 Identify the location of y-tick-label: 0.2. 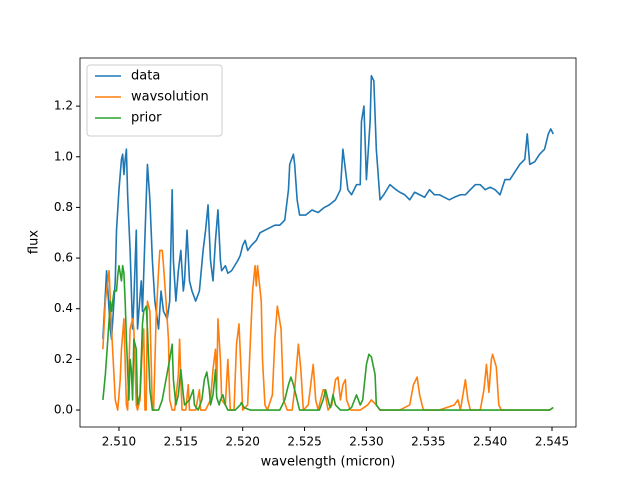
(63, 359).